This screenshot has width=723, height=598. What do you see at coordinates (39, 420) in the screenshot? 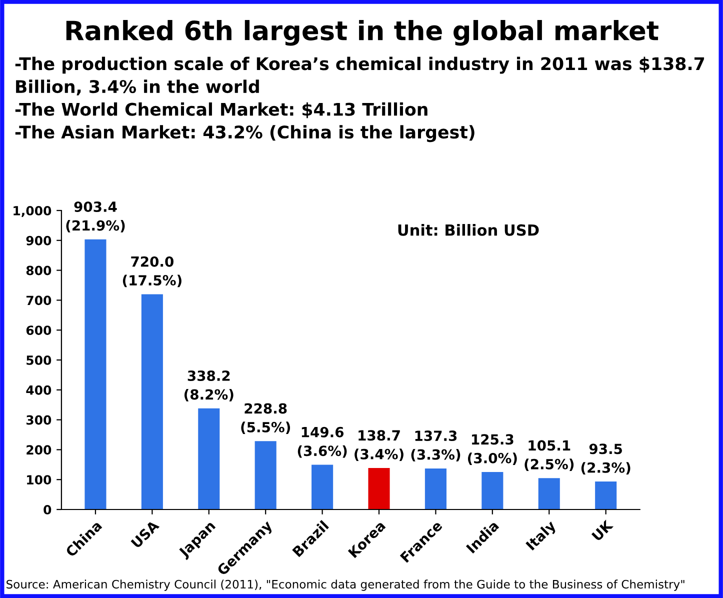
I see `y-tick-label: 300` at bounding box center [39, 420].